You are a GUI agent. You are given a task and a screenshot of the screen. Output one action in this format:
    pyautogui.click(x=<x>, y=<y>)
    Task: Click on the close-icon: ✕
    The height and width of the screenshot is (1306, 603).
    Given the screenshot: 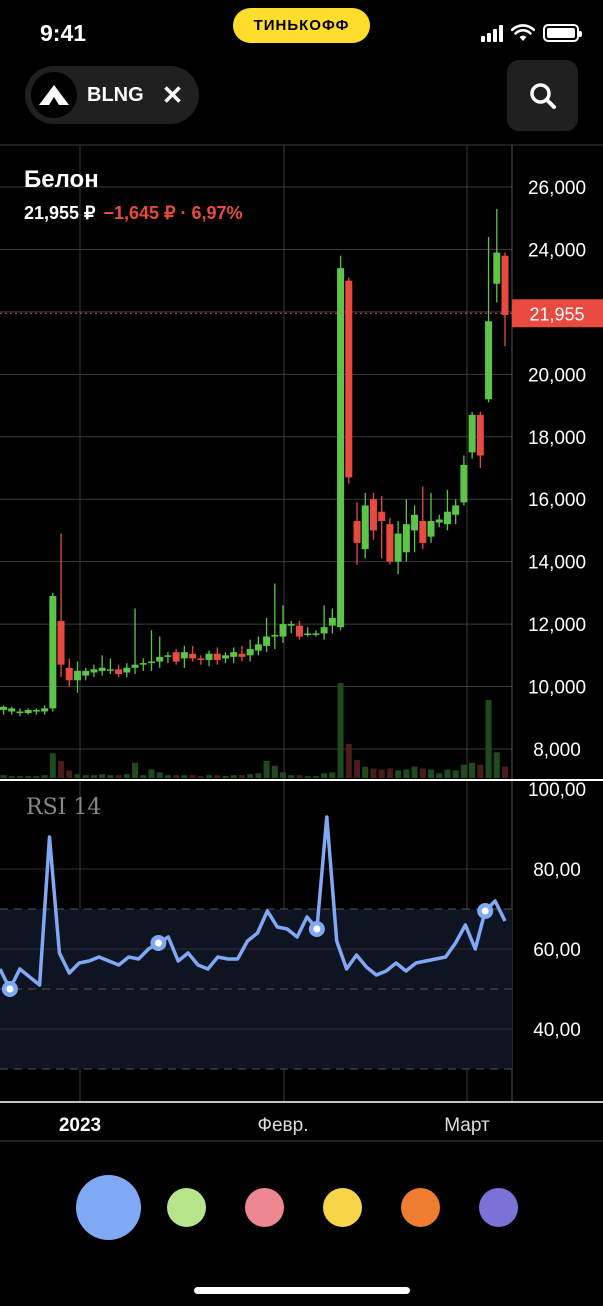 What is the action you would take?
    pyautogui.click(x=172, y=95)
    